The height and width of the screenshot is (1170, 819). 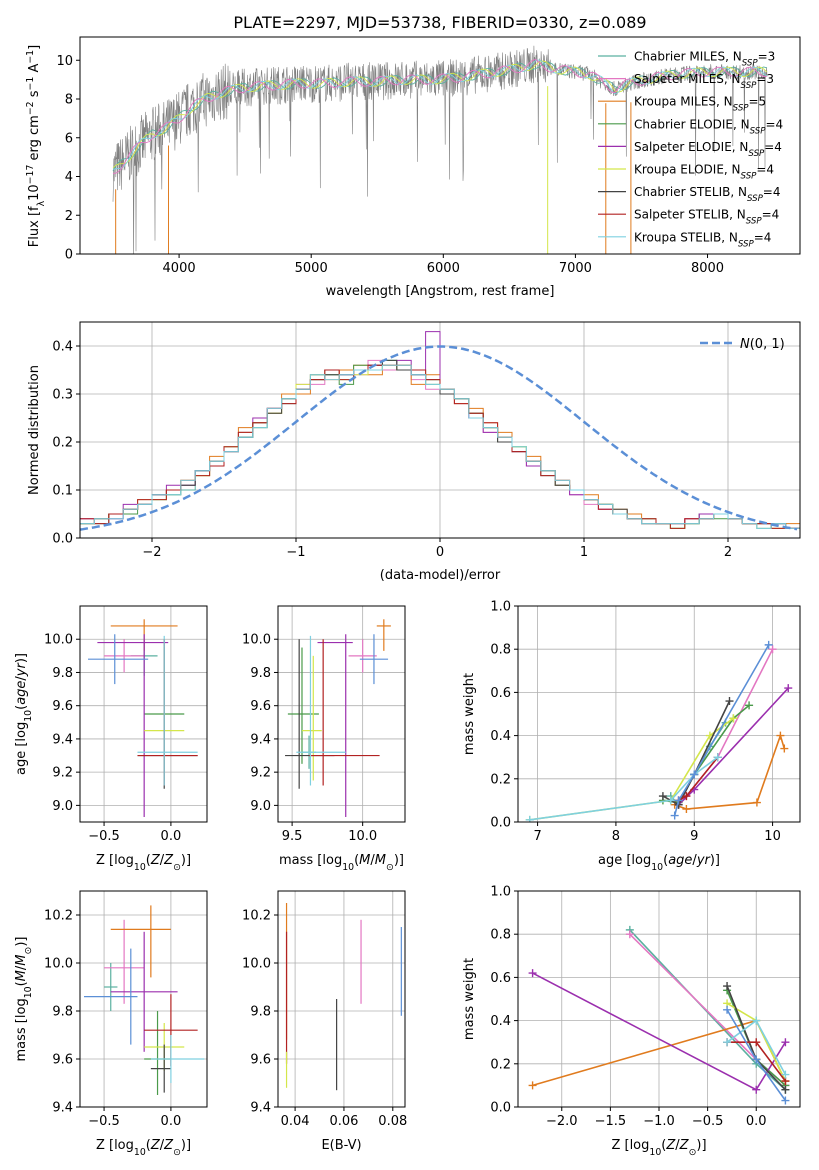 What do you see at coordinates (706, 217) in the screenshot?
I see `legend-label: Salpeter STELIB, NSSP=4` at bounding box center [706, 217].